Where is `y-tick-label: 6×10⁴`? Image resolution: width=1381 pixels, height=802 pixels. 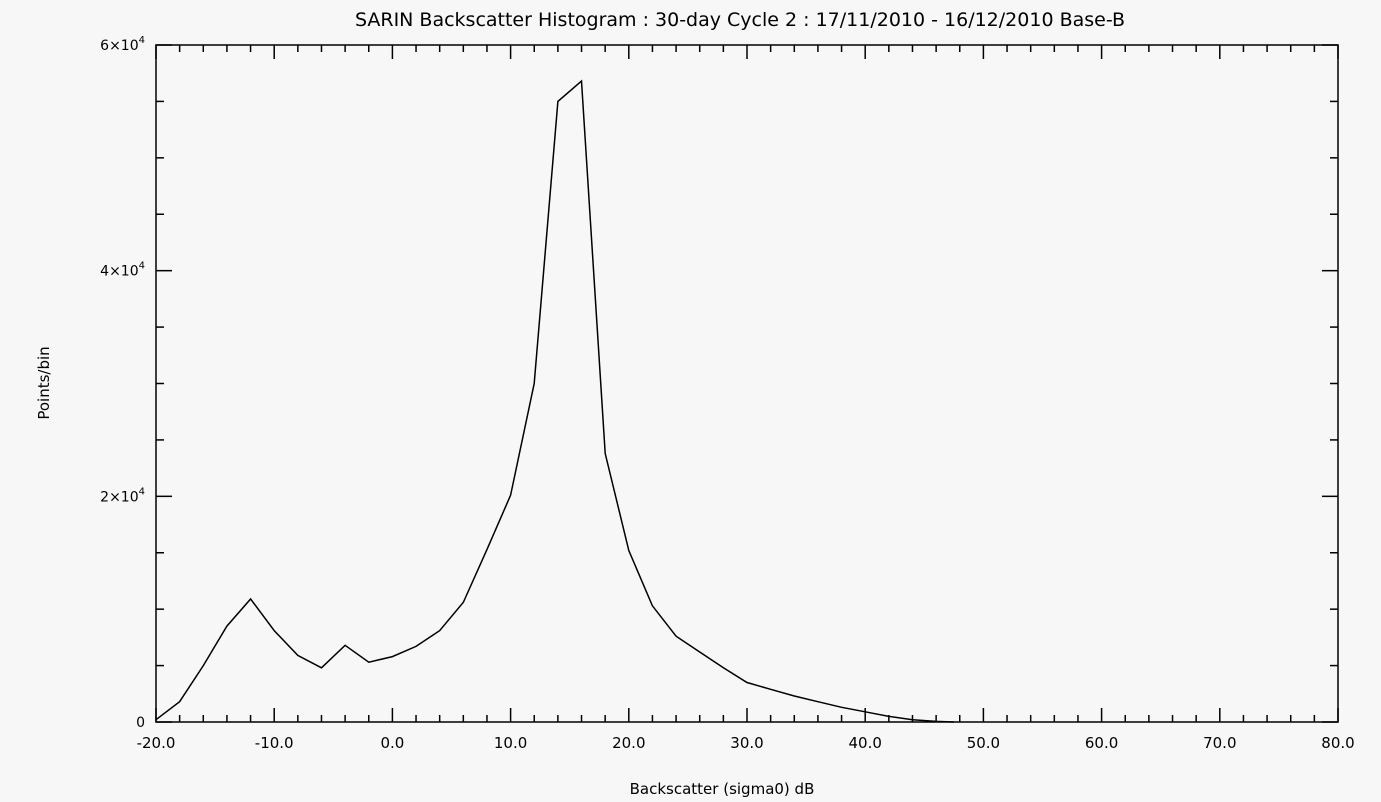 y-tick-label: 6×10⁴ is located at coordinates (122, 44).